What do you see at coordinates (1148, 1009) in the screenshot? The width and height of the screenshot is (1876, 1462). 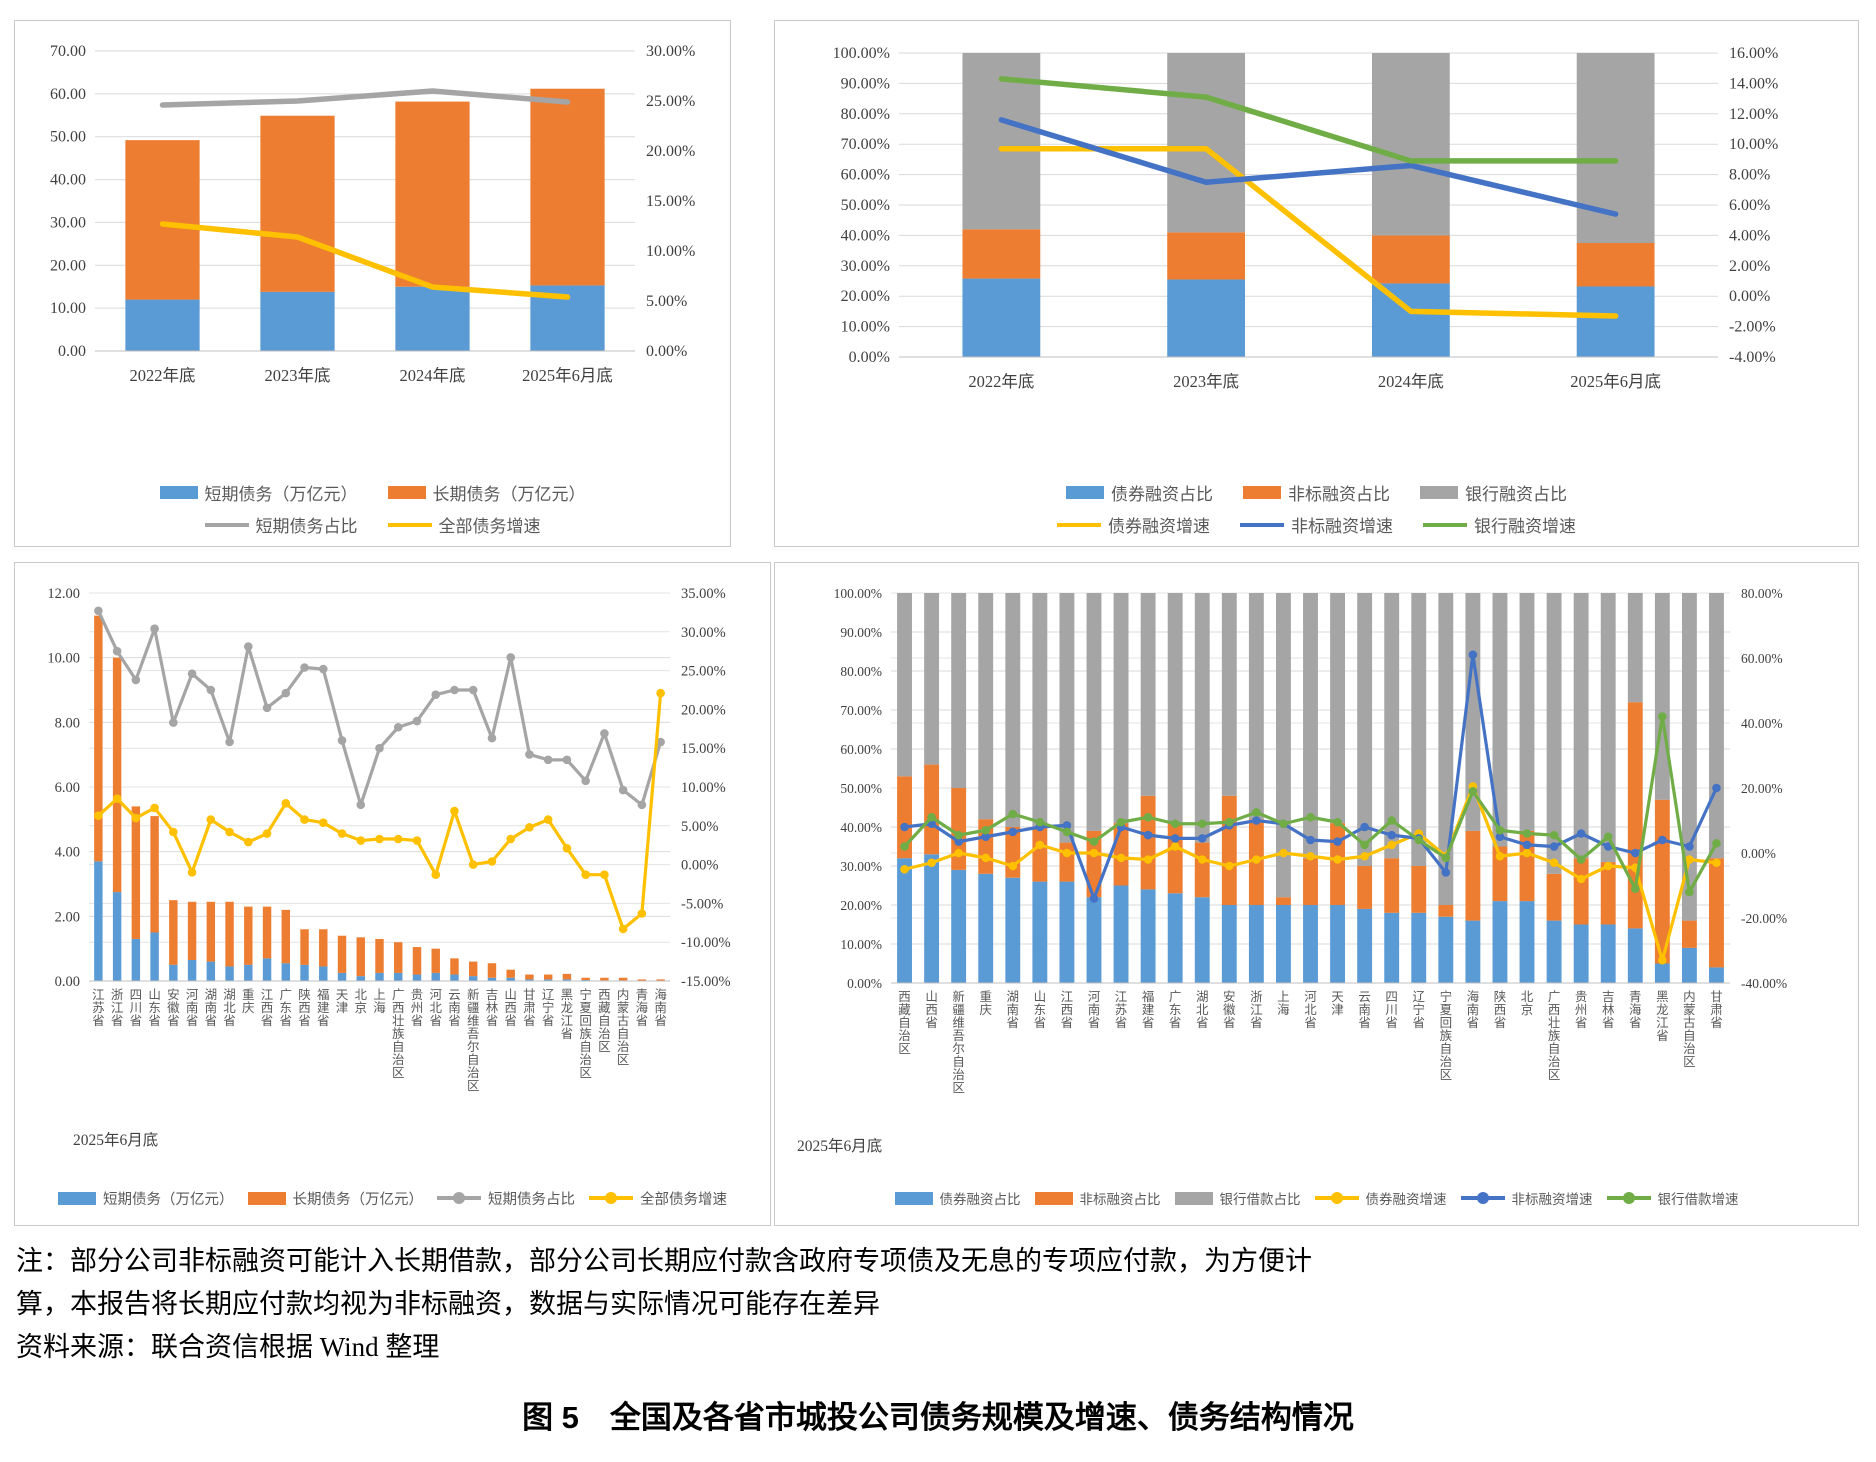 I see `category-label: 福建省` at bounding box center [1148, 1009].